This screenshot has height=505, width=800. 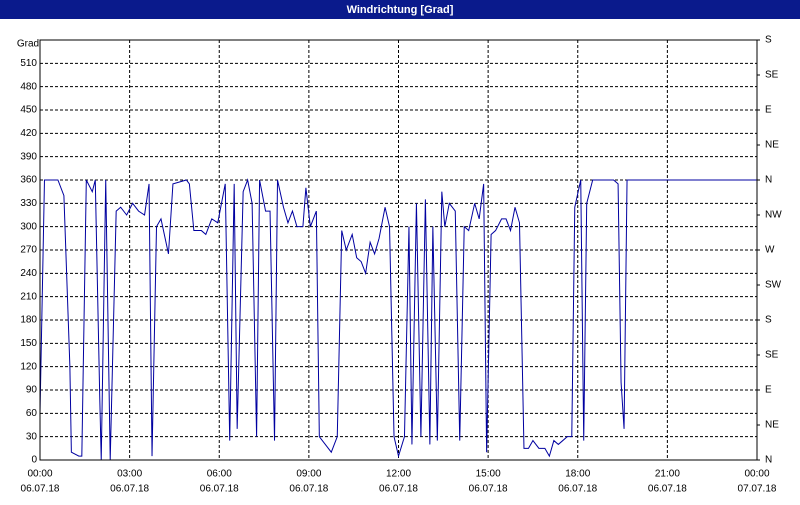 I want to click on y-tick-label: 450, so click(x=28, y=110).